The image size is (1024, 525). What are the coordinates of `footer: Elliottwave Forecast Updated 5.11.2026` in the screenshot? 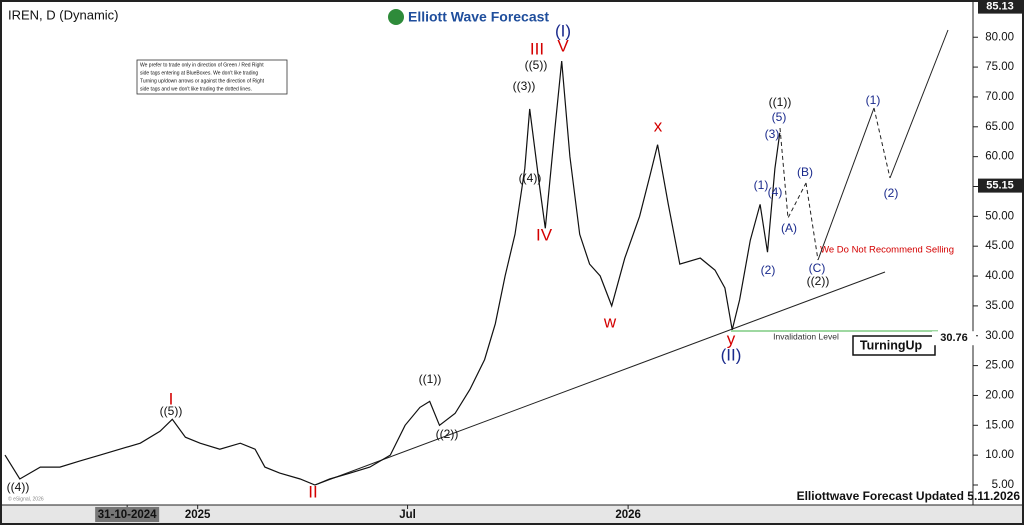 It's located at (909, 496).